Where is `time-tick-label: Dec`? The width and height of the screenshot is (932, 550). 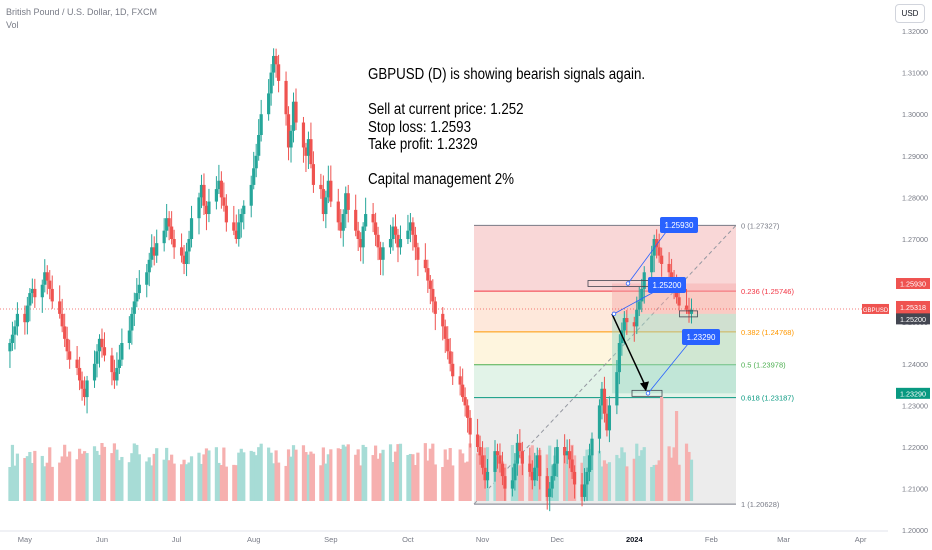
time-tick-label: Dec is located at coordinates (558, 539).